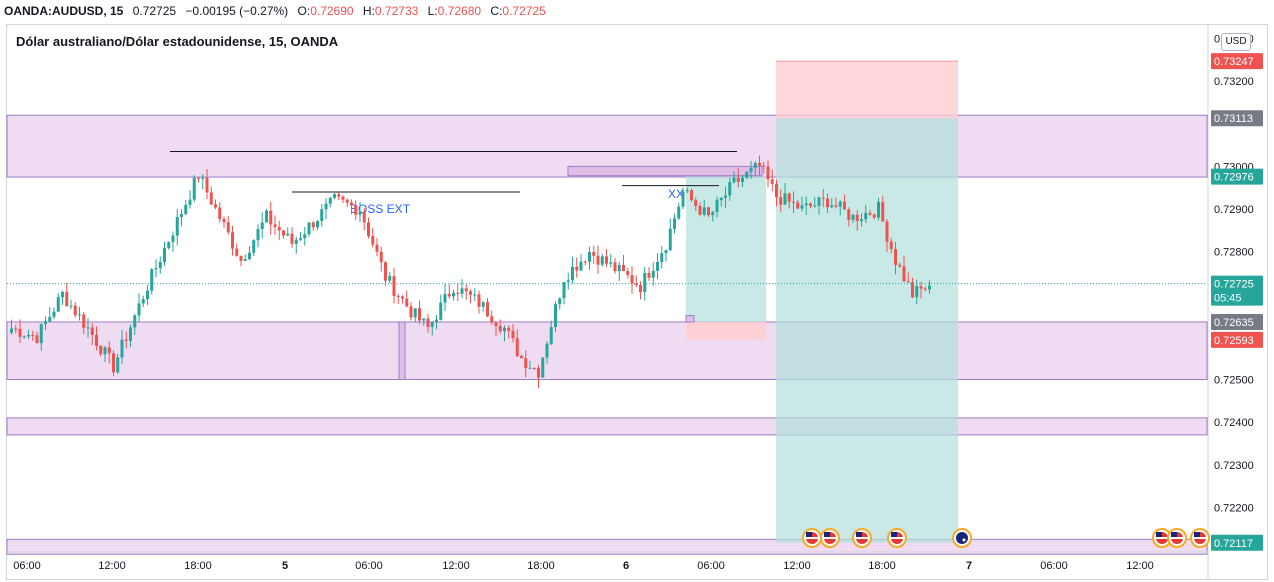 The height and width of the screenshot is (582, 1274). What do you see at coordinates (1234, 423) in the screenshot?
I see `price-tick-label: 0.72400` at bounding box center [1234, 423].